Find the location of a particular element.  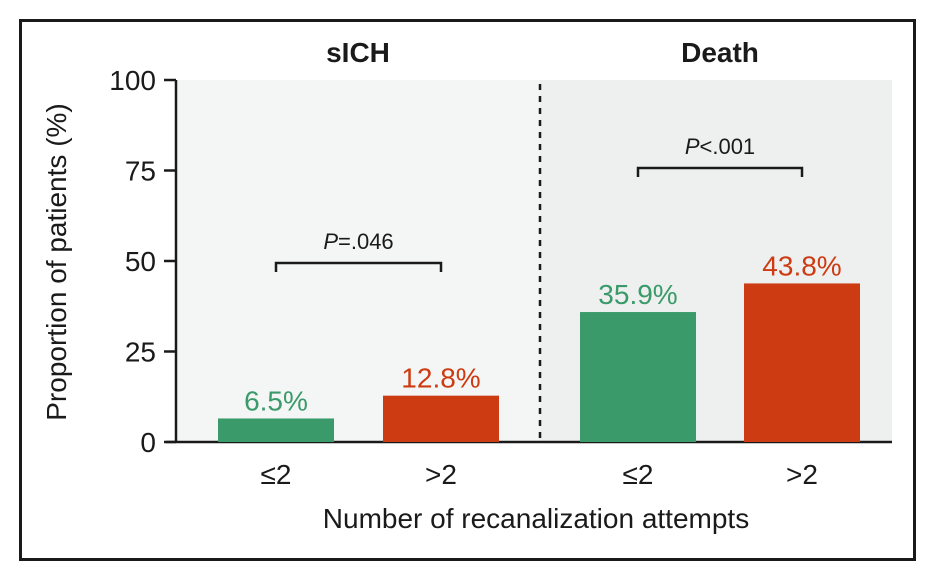

bar-death-le2 is located at coordinates (638, 377).